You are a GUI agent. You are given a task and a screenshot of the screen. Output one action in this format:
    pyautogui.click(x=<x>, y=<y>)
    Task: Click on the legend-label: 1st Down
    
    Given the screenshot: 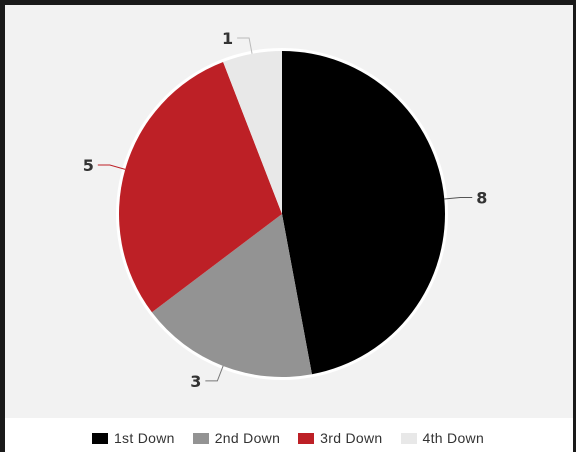 What is the action you would take?
    pyautogui.click(x=144, y=438)
    